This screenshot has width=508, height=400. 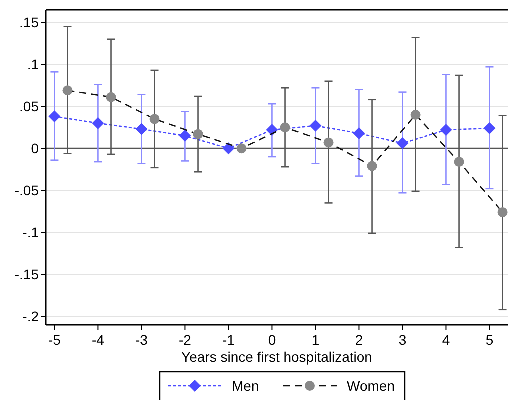 What do you see at coordinates (490, 340) in the screenshot?
I see `x-tick-label: 5` at bounding box center [490, 340].